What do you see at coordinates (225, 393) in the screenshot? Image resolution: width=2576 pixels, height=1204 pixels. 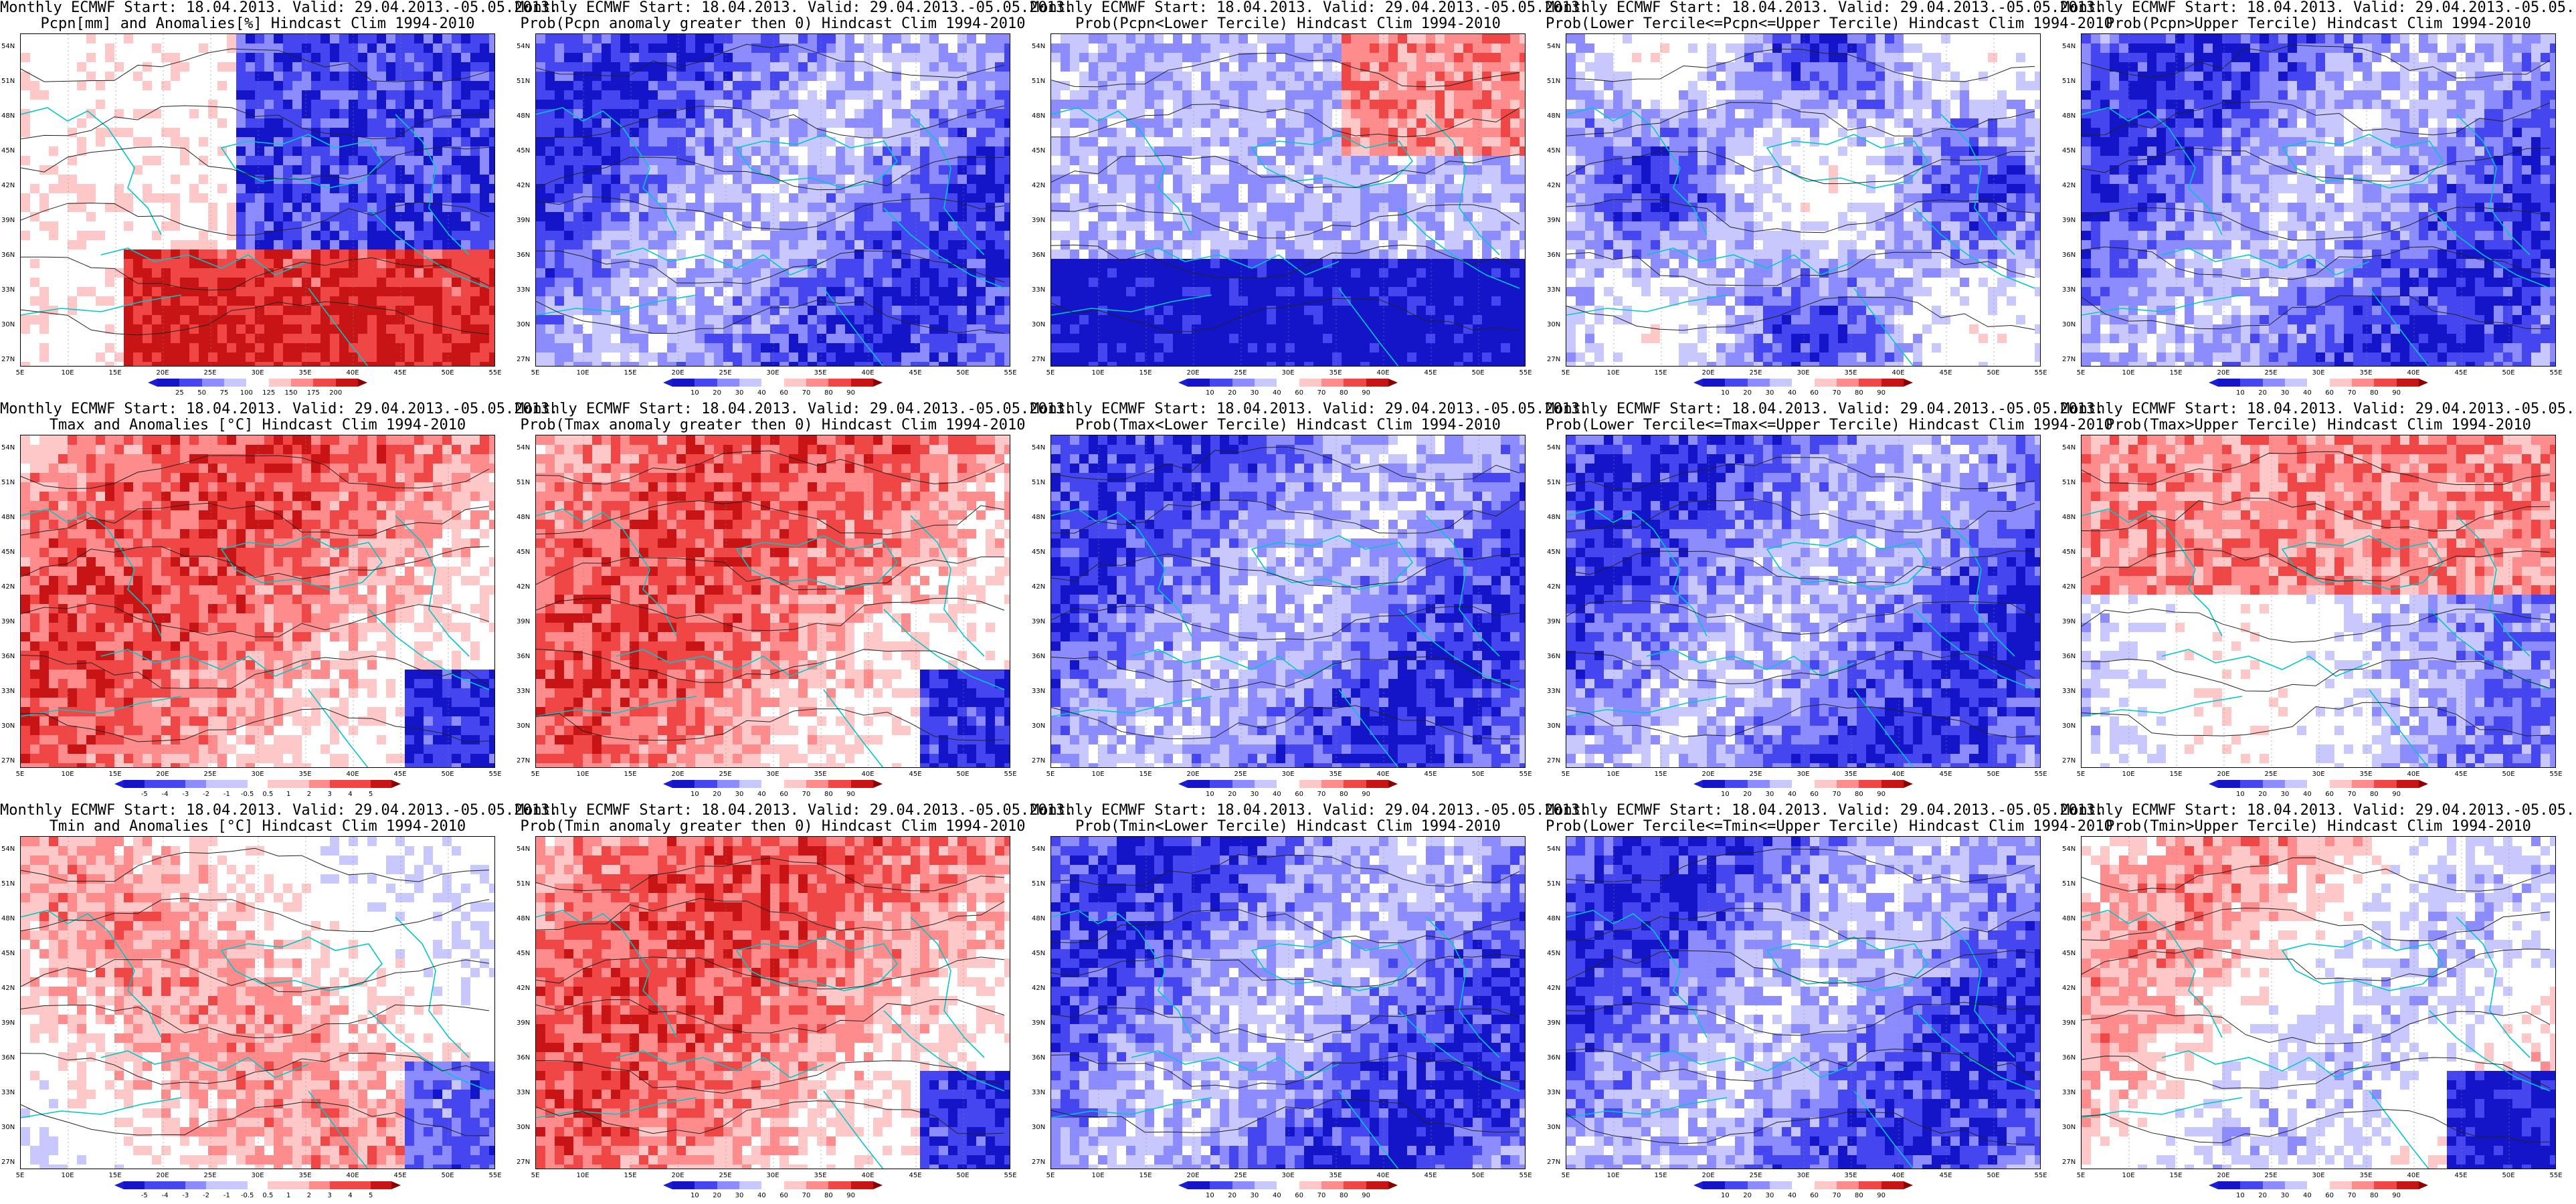 I see `colorbar-tick-label: 75` at bounding box center [225, 393].